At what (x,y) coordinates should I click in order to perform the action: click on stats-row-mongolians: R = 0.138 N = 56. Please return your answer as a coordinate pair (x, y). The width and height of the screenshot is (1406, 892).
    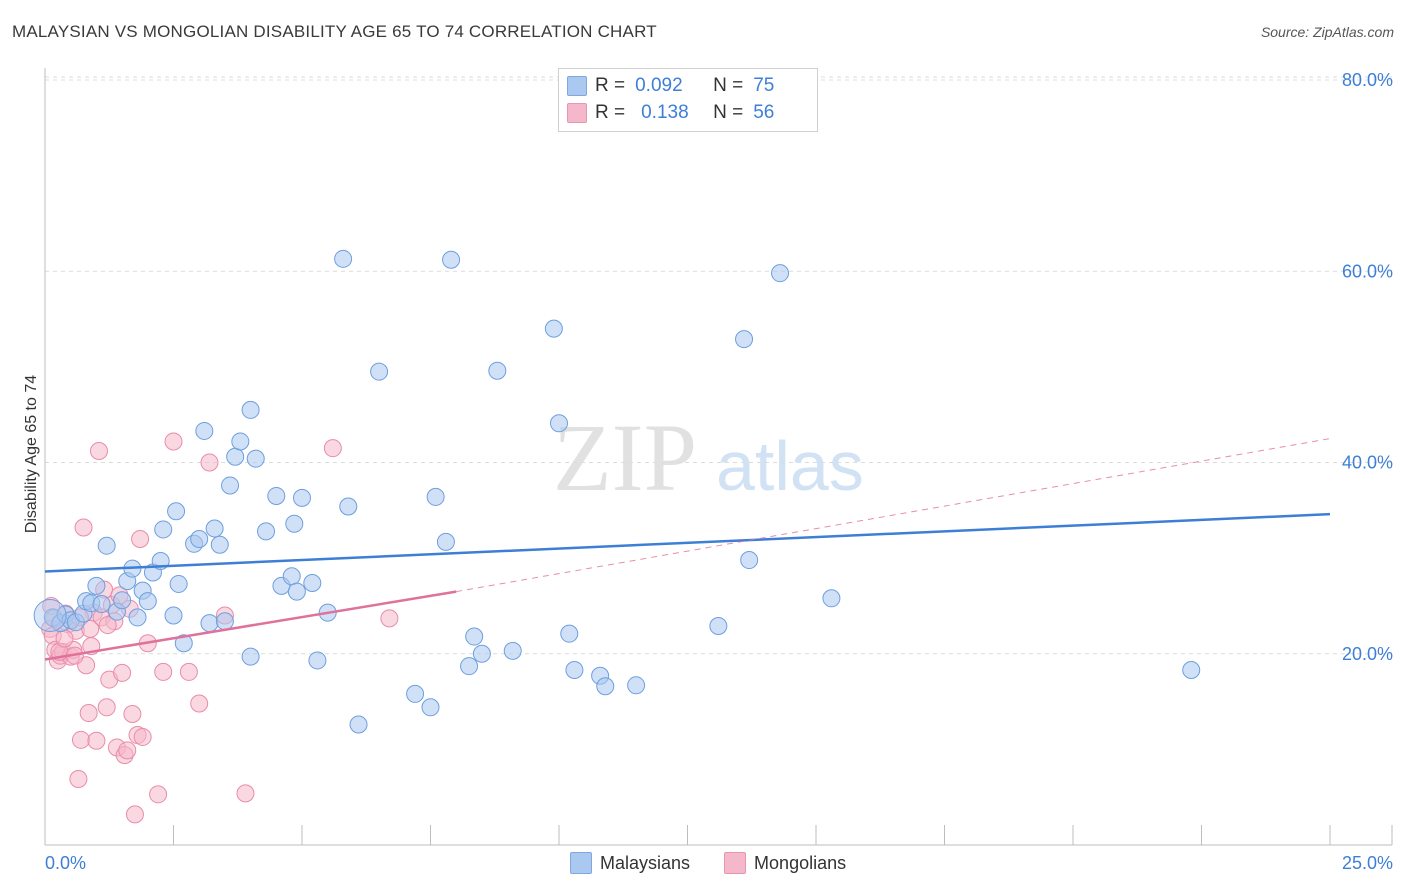
    Looking at the image, I should click on (670, 113).